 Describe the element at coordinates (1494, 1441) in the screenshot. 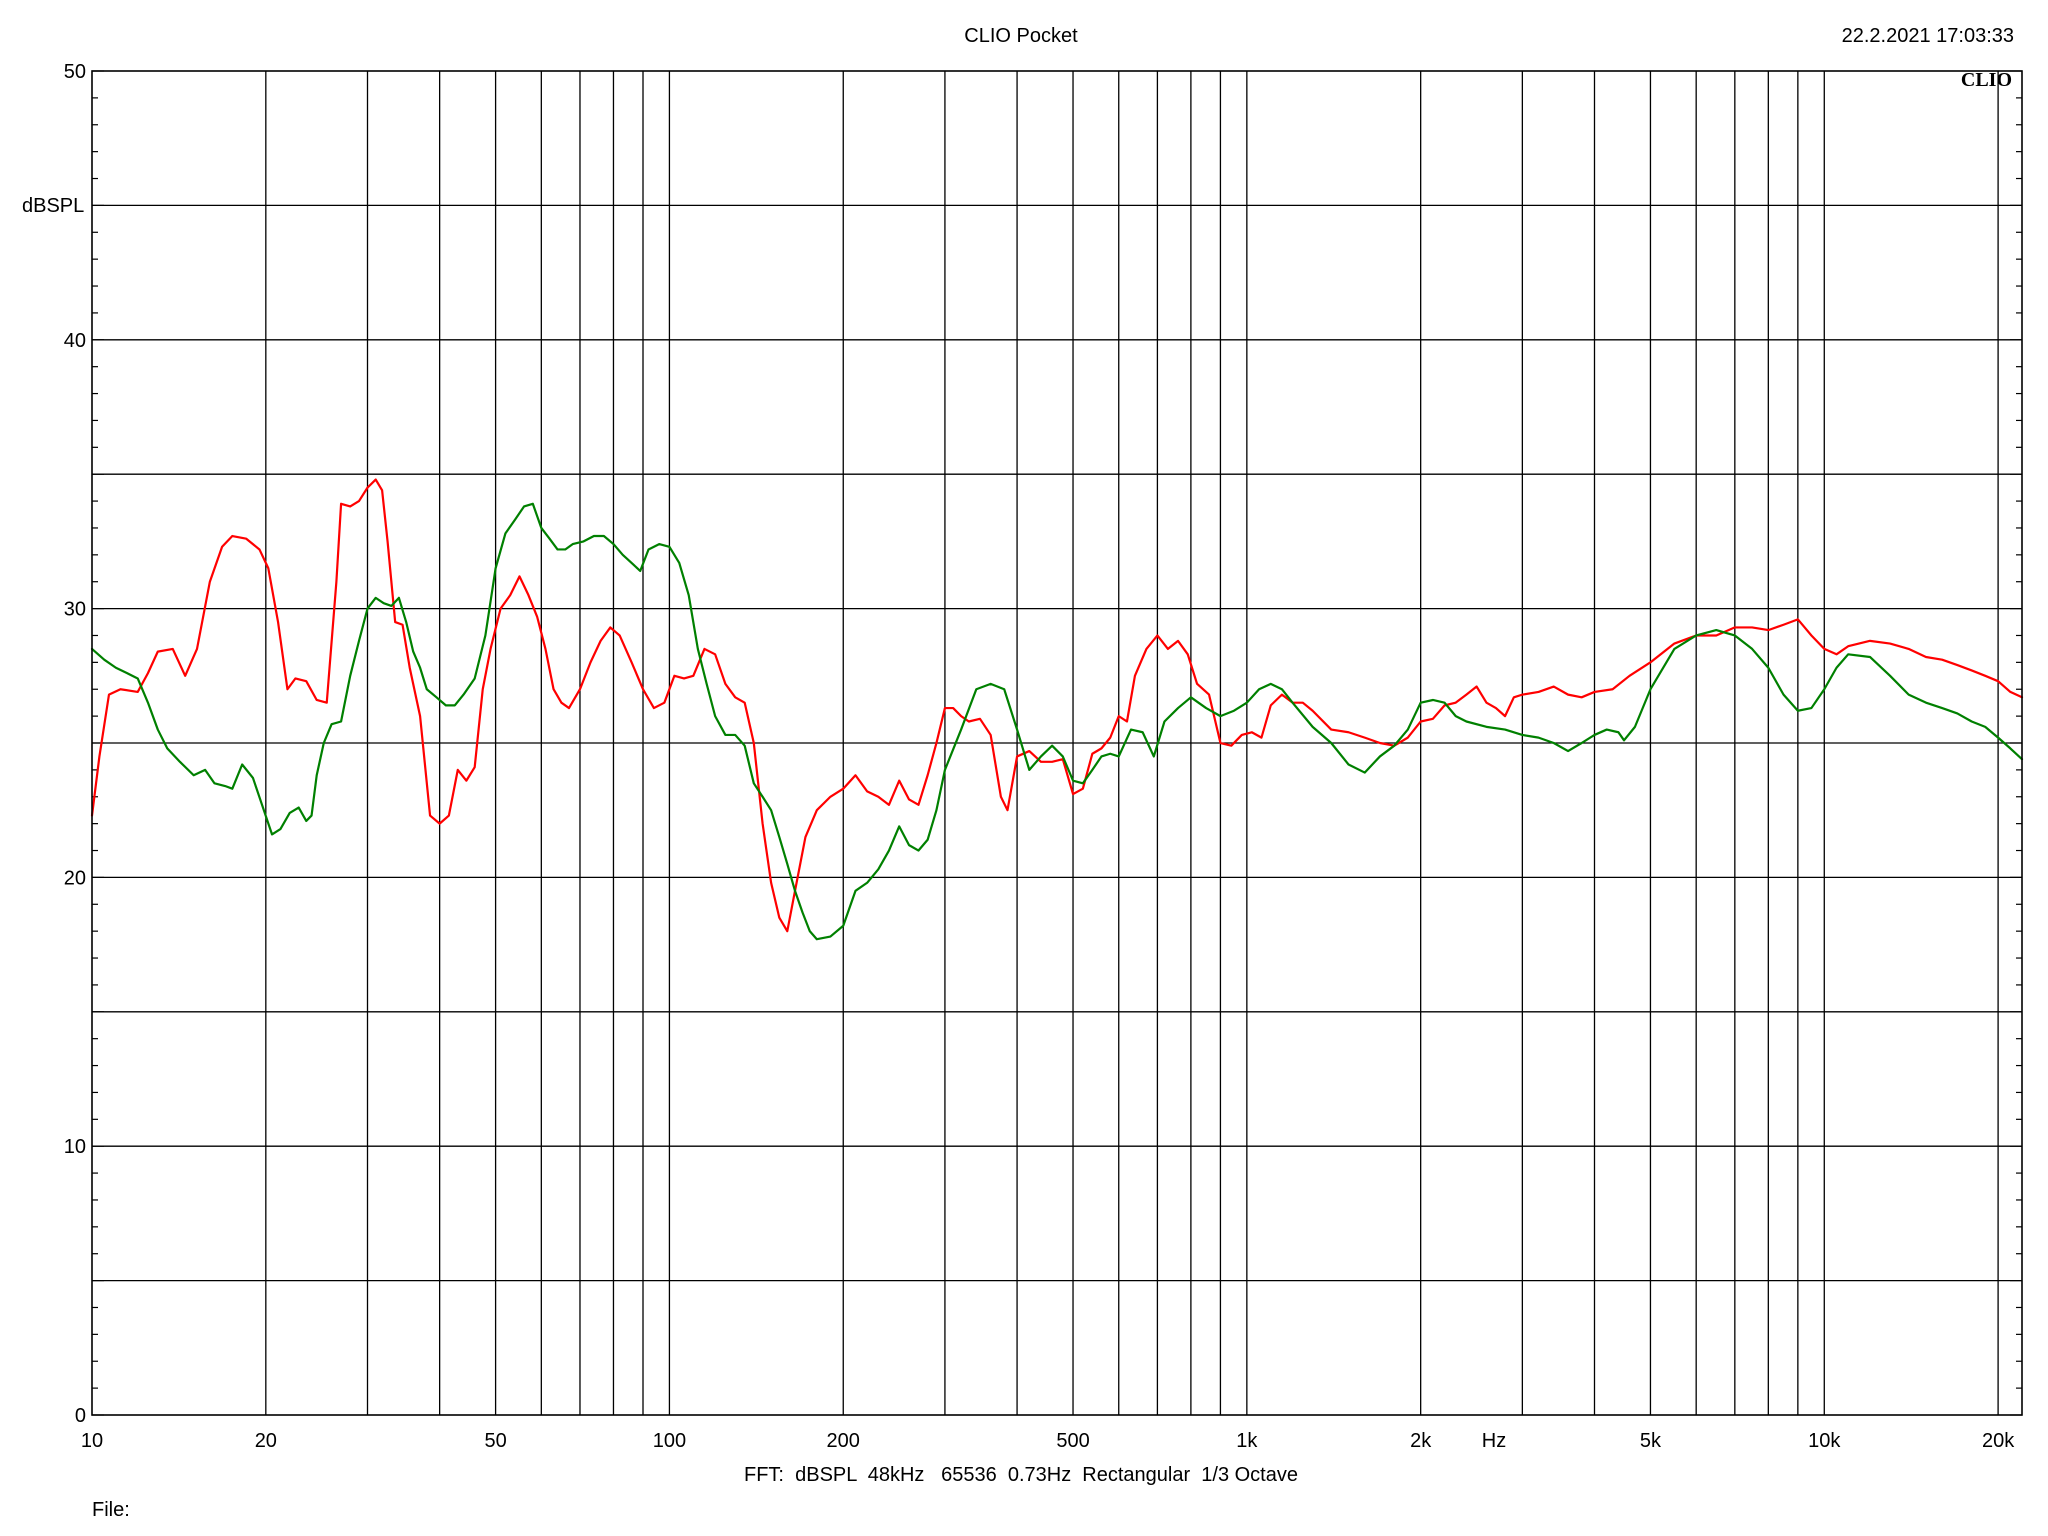

I see `x-axis-label: Hz` at that location.